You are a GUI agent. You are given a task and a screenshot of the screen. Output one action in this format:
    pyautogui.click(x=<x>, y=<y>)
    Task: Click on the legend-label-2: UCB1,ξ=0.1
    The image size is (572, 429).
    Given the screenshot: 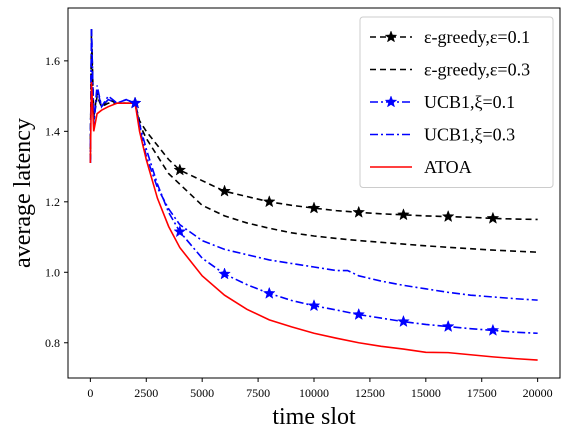 What is the action you would take?
    pyautogui.click(x=469, y=102)
    